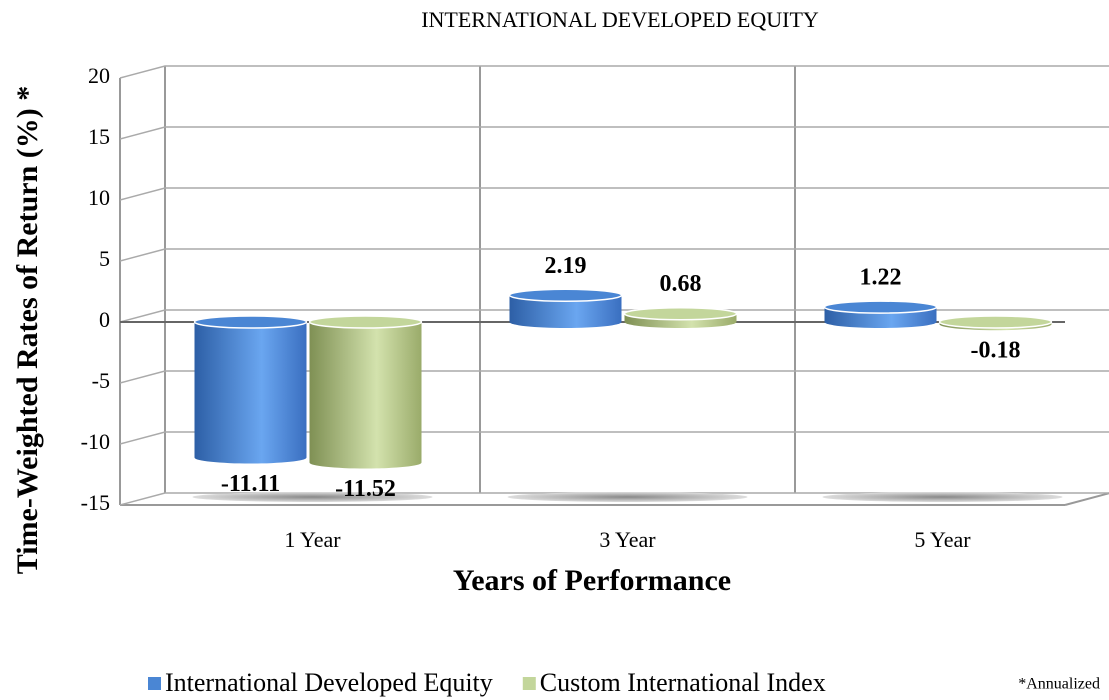  Describe the element at coordinates (95, 441) in the screenshot. I see `y-tick-label: -10` at that location.